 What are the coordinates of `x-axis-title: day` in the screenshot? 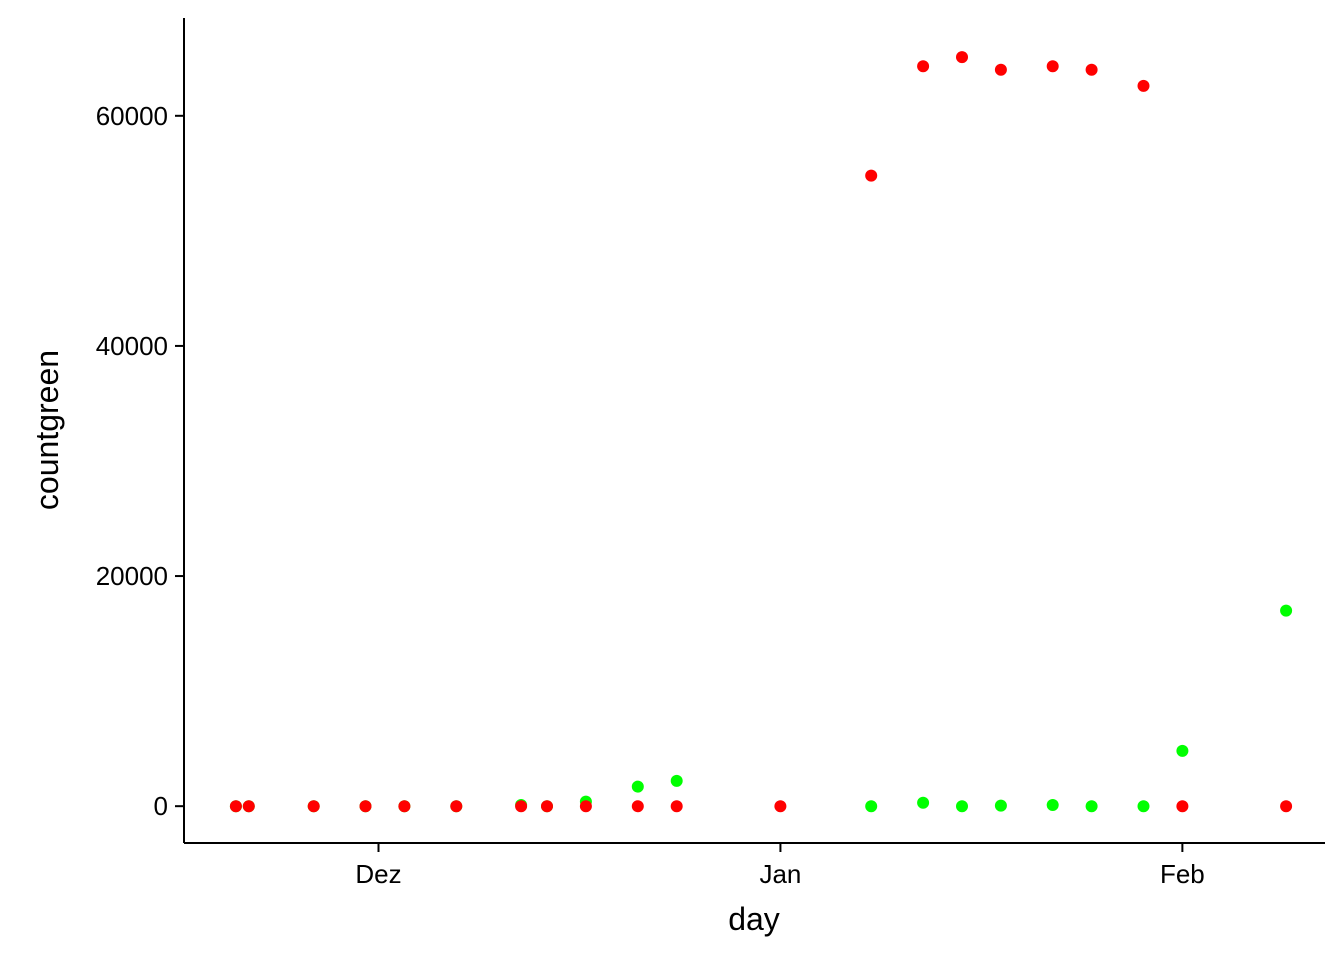 It's located at (754, 919).